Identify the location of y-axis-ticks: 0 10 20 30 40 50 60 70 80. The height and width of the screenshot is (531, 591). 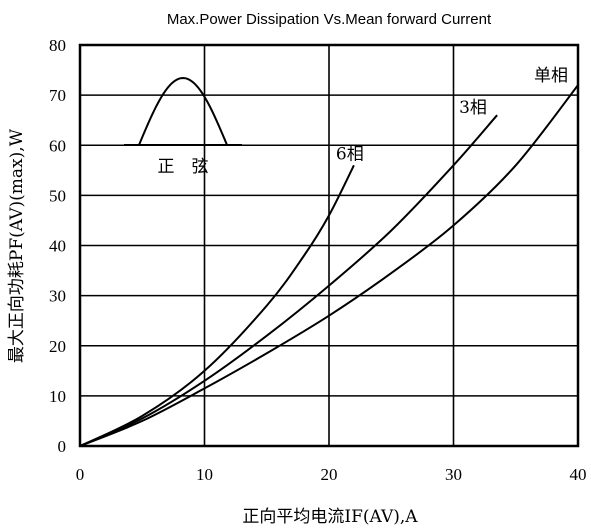
(57, 246).